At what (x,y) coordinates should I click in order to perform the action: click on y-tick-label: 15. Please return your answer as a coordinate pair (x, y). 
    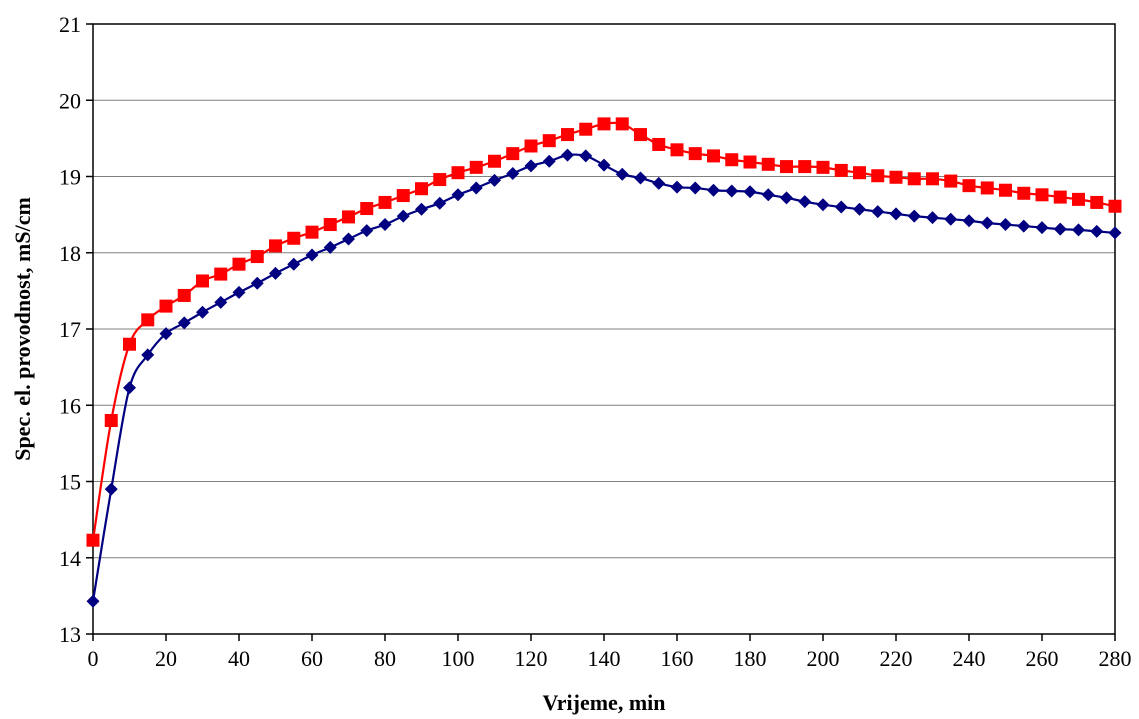
    Looking at the image, I should click on (70, 482).